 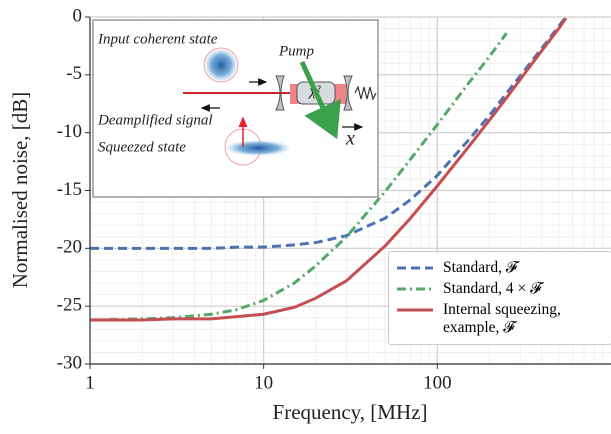 What do you see at coordinates (258, 148) in the screenshot?
I see `squeezed-state-icon` at bounding box center [258, 148].